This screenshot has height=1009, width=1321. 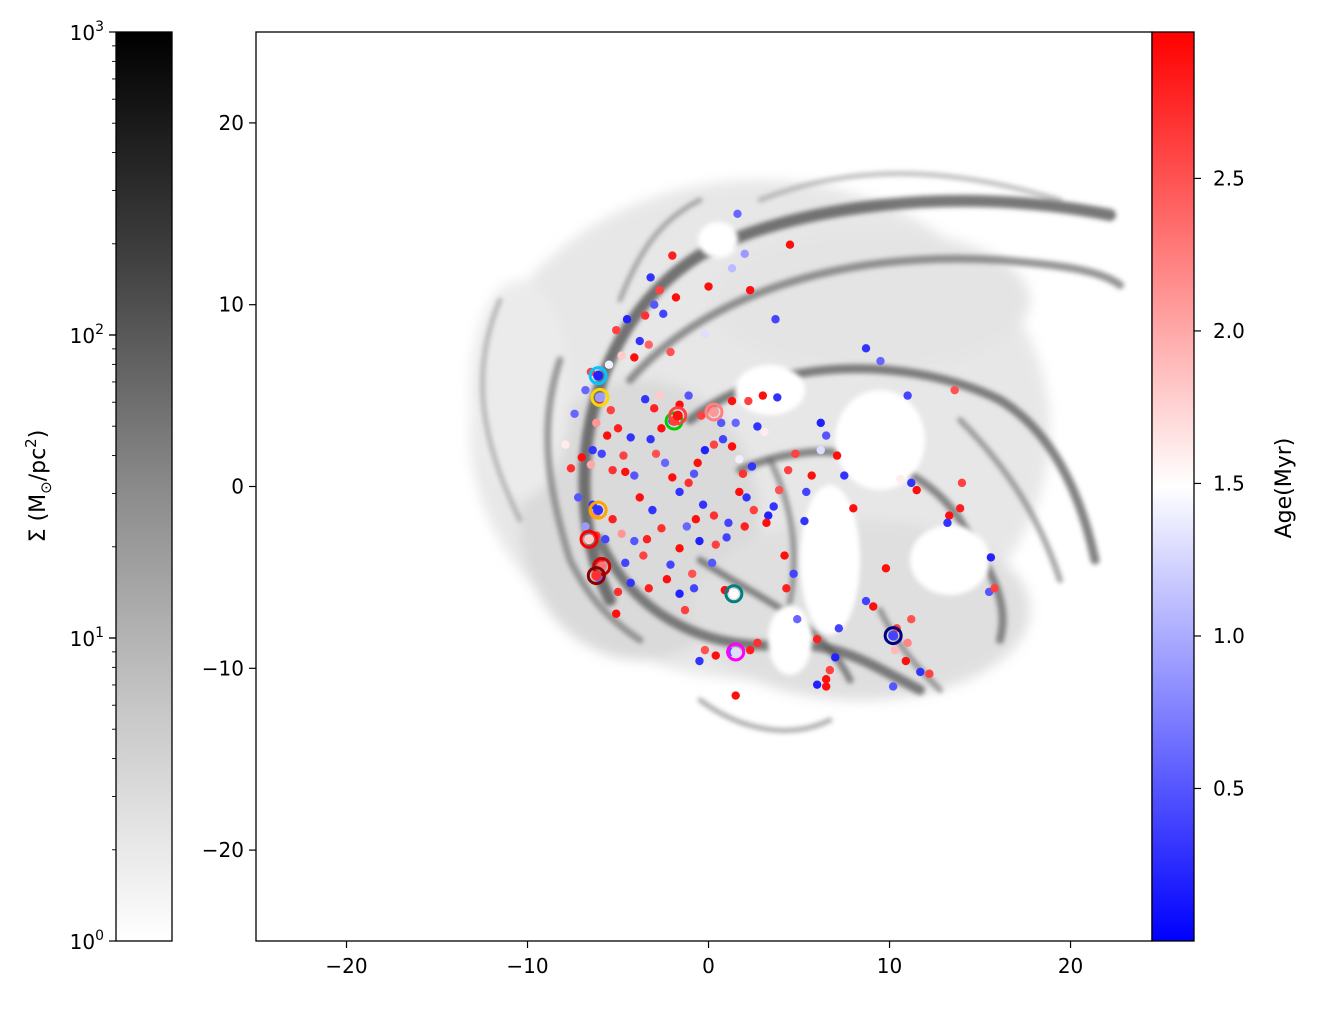 I want to click on age-colorbar-gradient, so click(x=1173, y=486).